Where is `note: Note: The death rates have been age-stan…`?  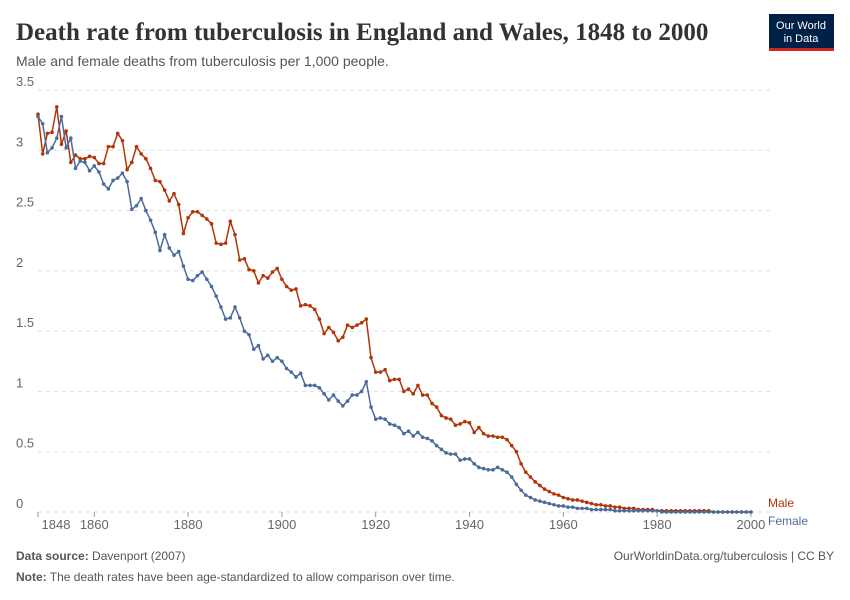 note: Note: The death rates have been age-stan… is located at coordinates (235, 577).